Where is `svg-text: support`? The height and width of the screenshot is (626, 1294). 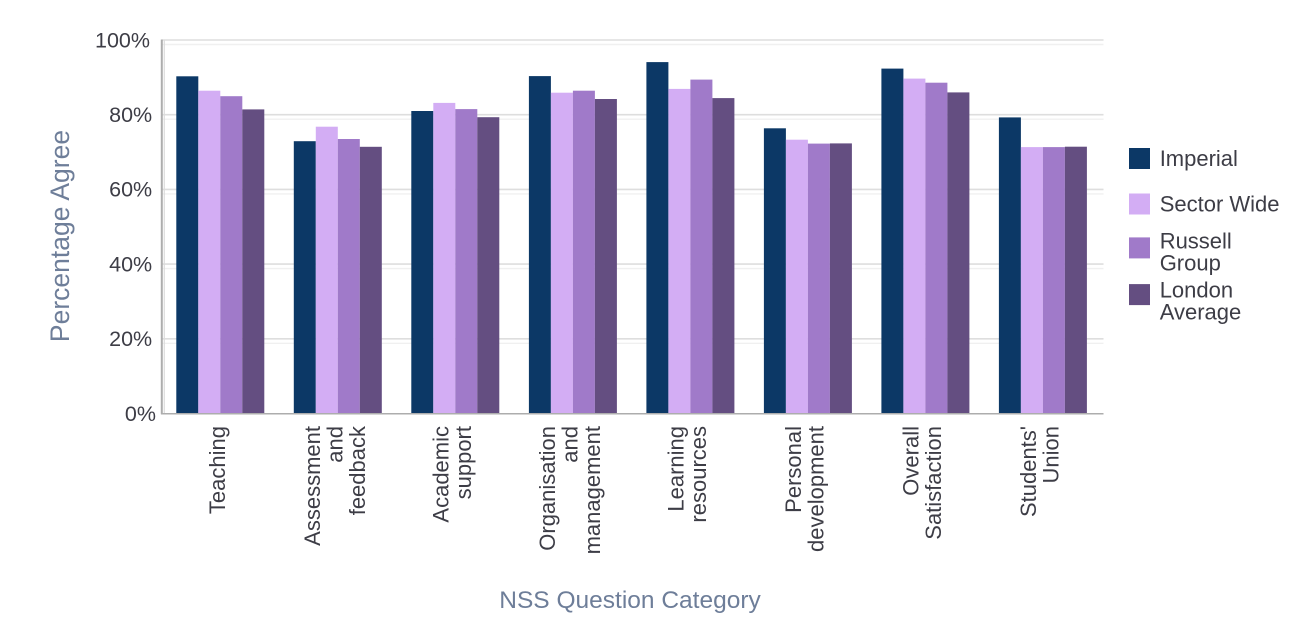
svg-text: support is located at coordinates (463, 462).